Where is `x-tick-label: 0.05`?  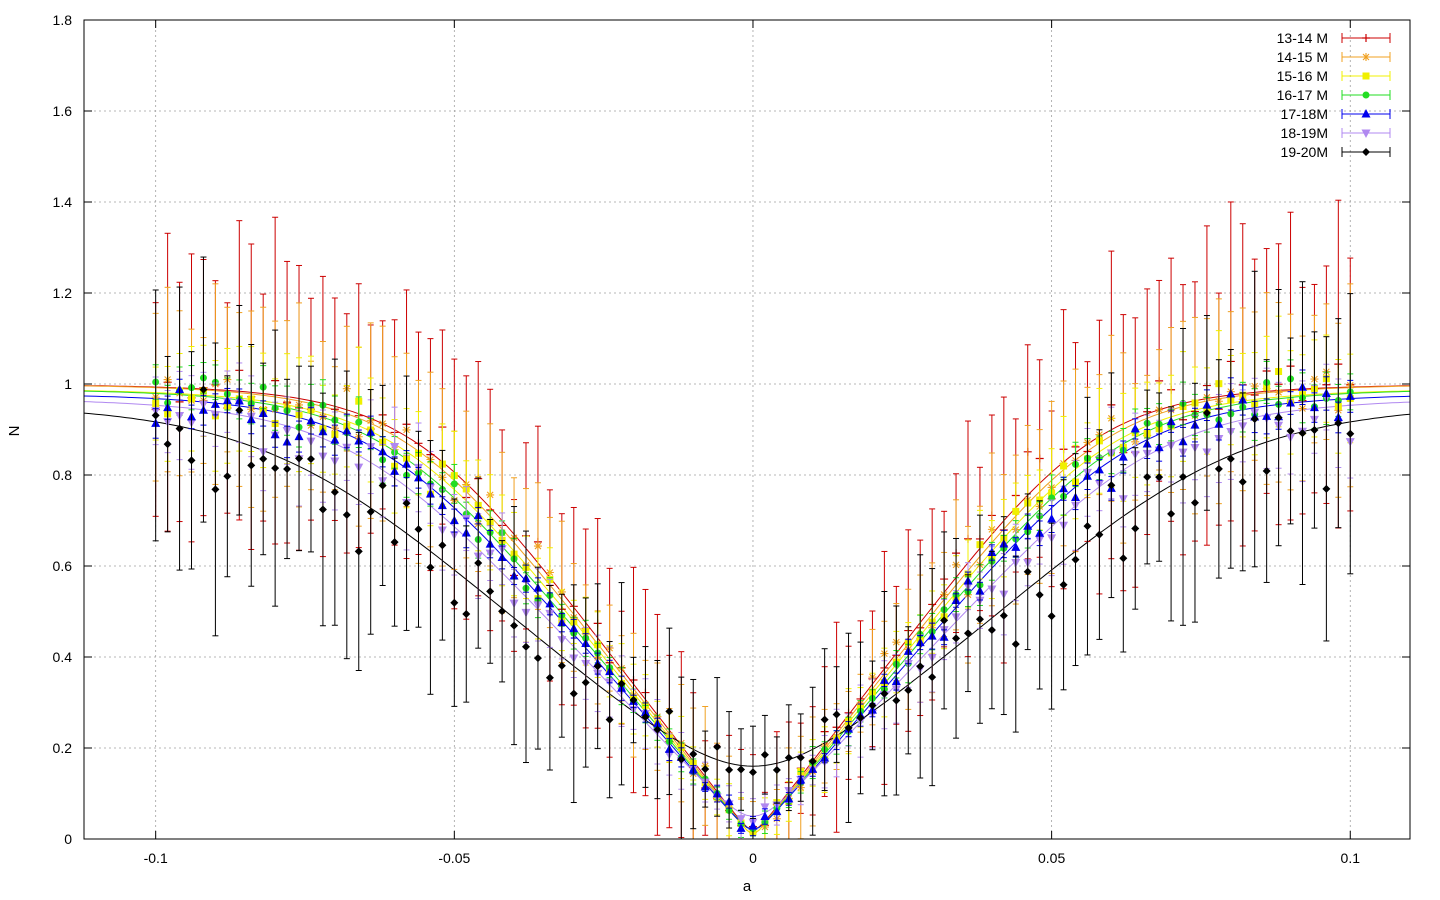 x-tick-label: 0.05 is located at coordinates (1051, 858).